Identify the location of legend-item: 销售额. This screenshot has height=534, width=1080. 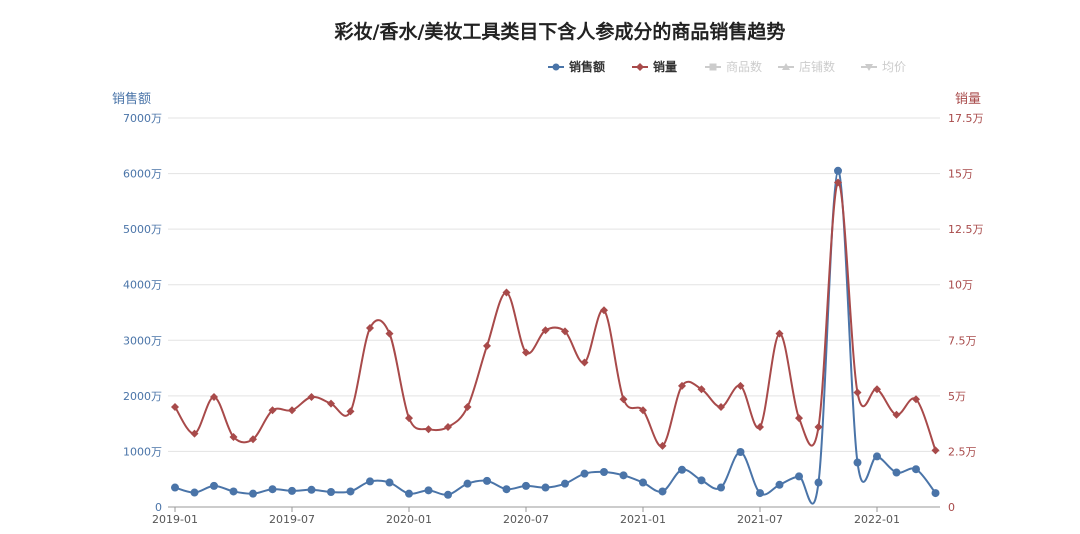
(576, 66).